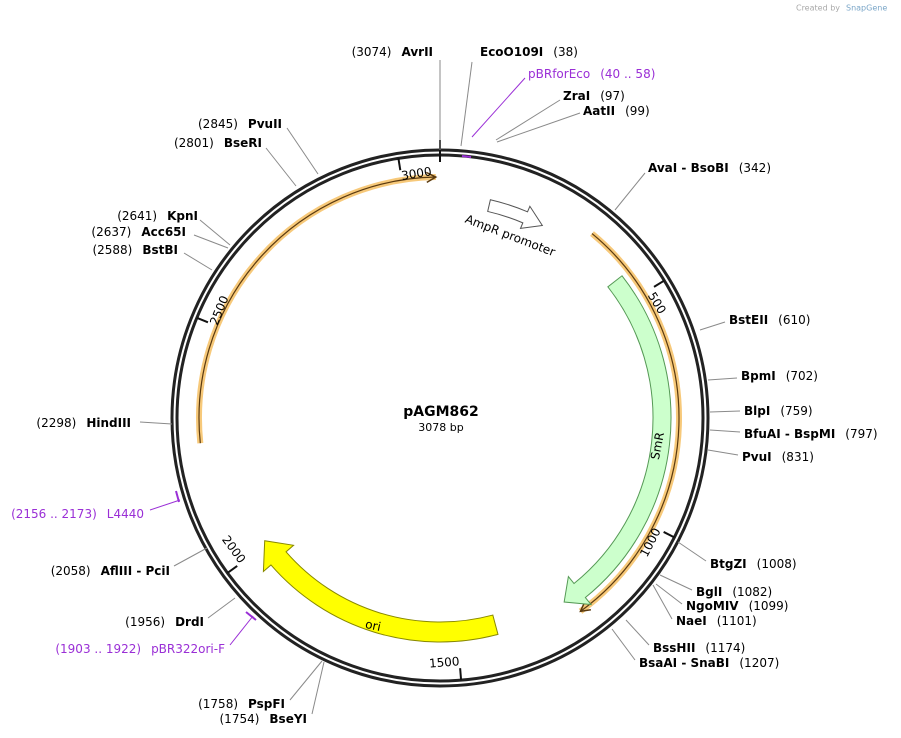 This screenshot has height=738, width=901. What do you see at coordinates (194, 143) in the screenshot?
I see `site-pos: (2801)` at bounding box center [194, 143].